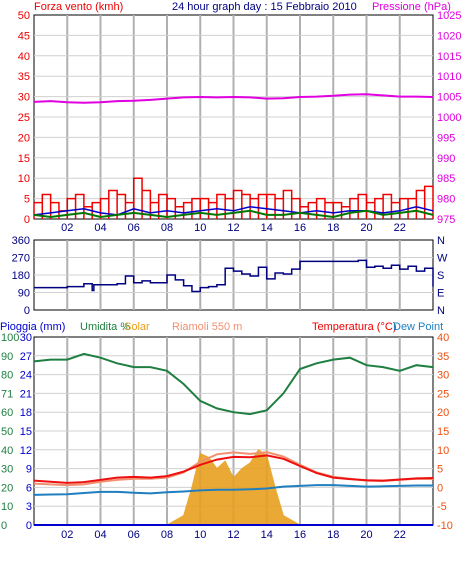 The width and height of the screenshot is (466, 561). What do you see at coordinates (449, 36) in the screenshot?
I see `right-tick-label: 1020` at bounding box center [449, 36].